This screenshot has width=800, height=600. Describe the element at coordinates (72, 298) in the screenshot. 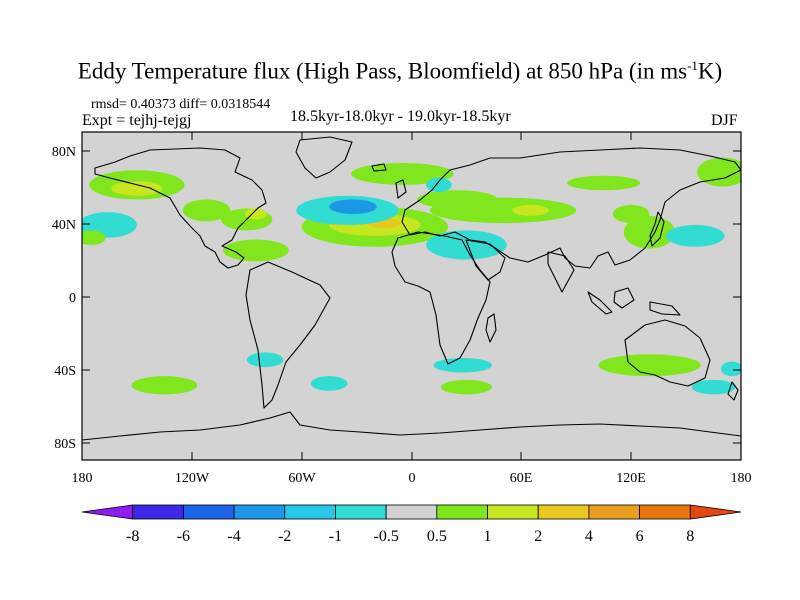

I see `lat-label-0: 0` at that location.